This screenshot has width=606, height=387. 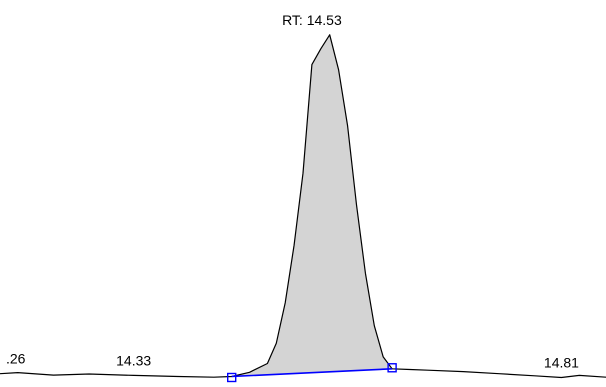 I want to click on integration-baseline, so click(x=312, y=372).